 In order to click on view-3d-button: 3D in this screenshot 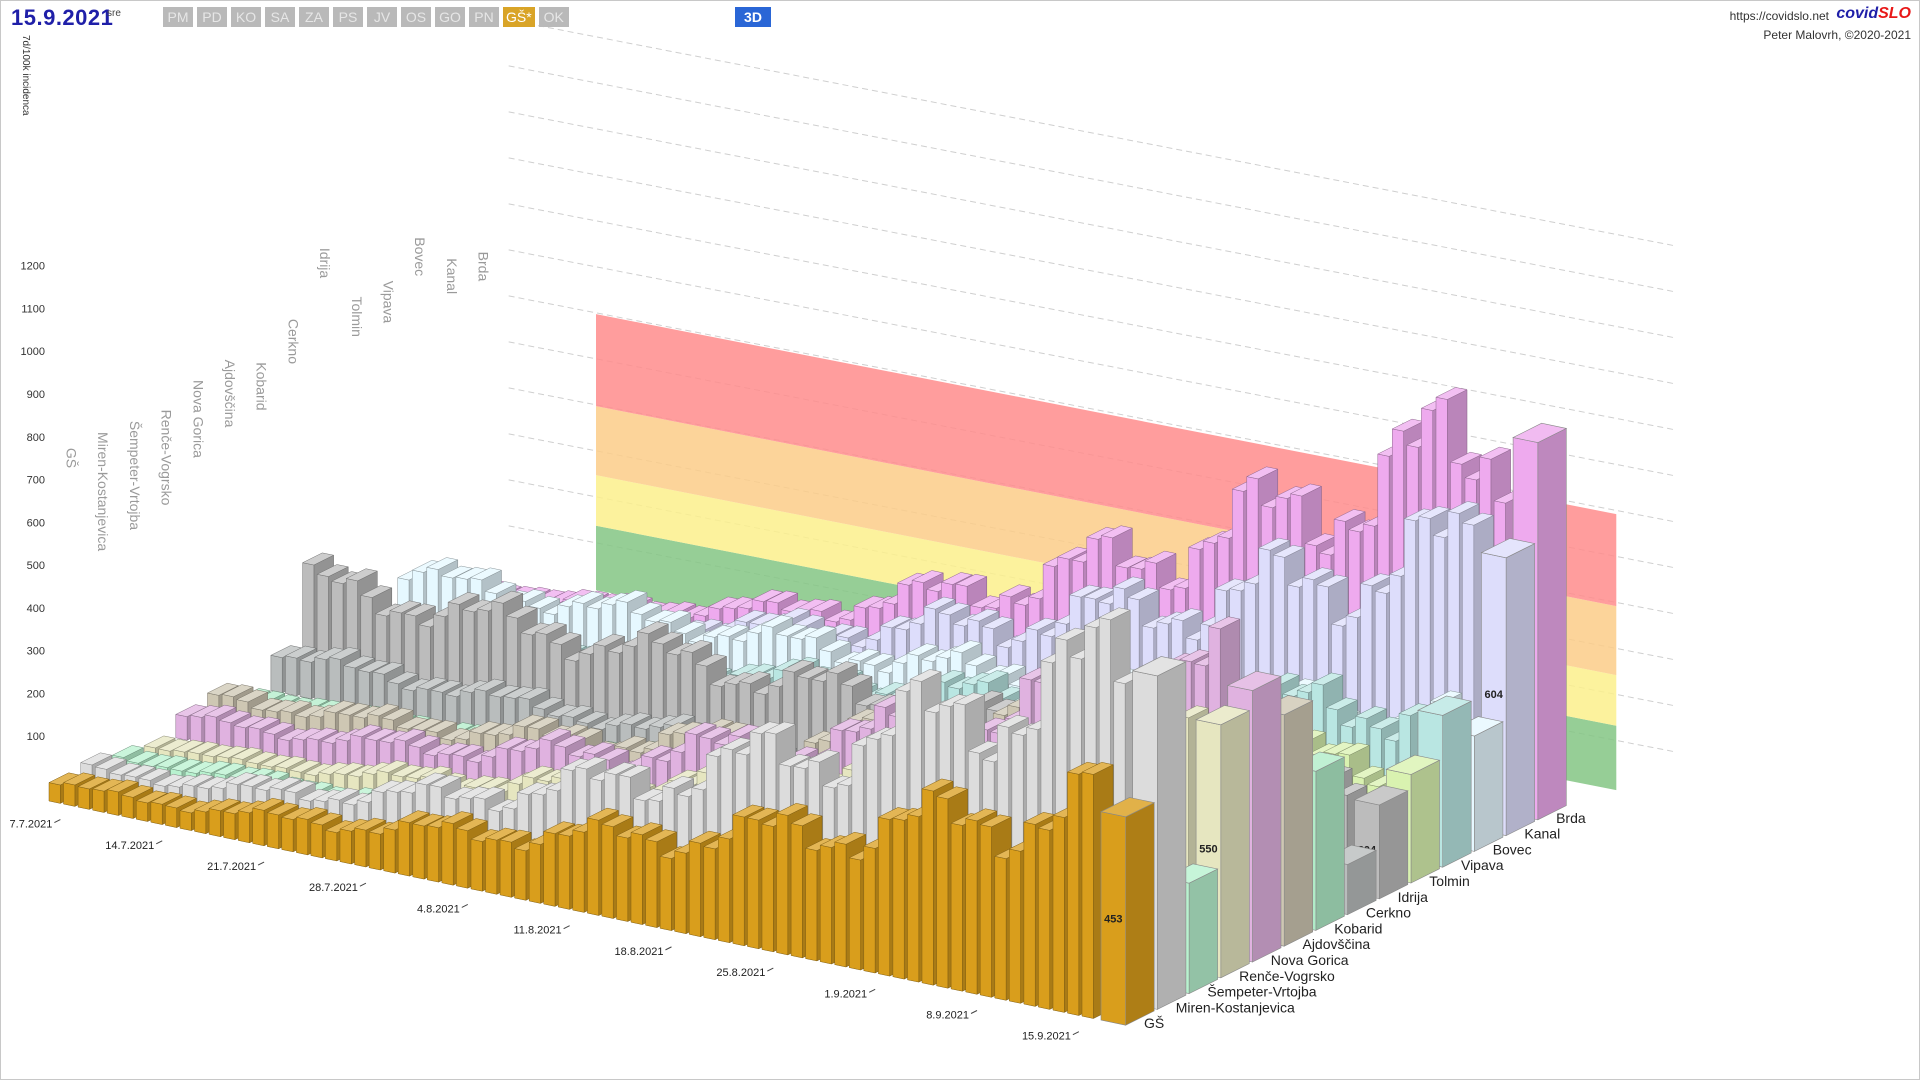, I will do `click(753, 17)`.